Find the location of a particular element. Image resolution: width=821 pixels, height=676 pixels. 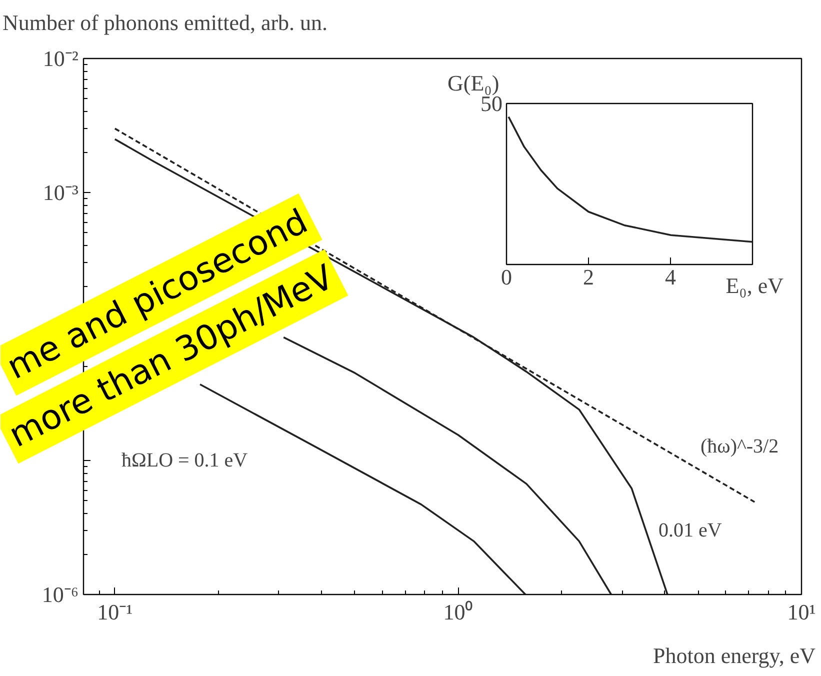

x-tick-label: 2 is located at coordinates (588, 277).